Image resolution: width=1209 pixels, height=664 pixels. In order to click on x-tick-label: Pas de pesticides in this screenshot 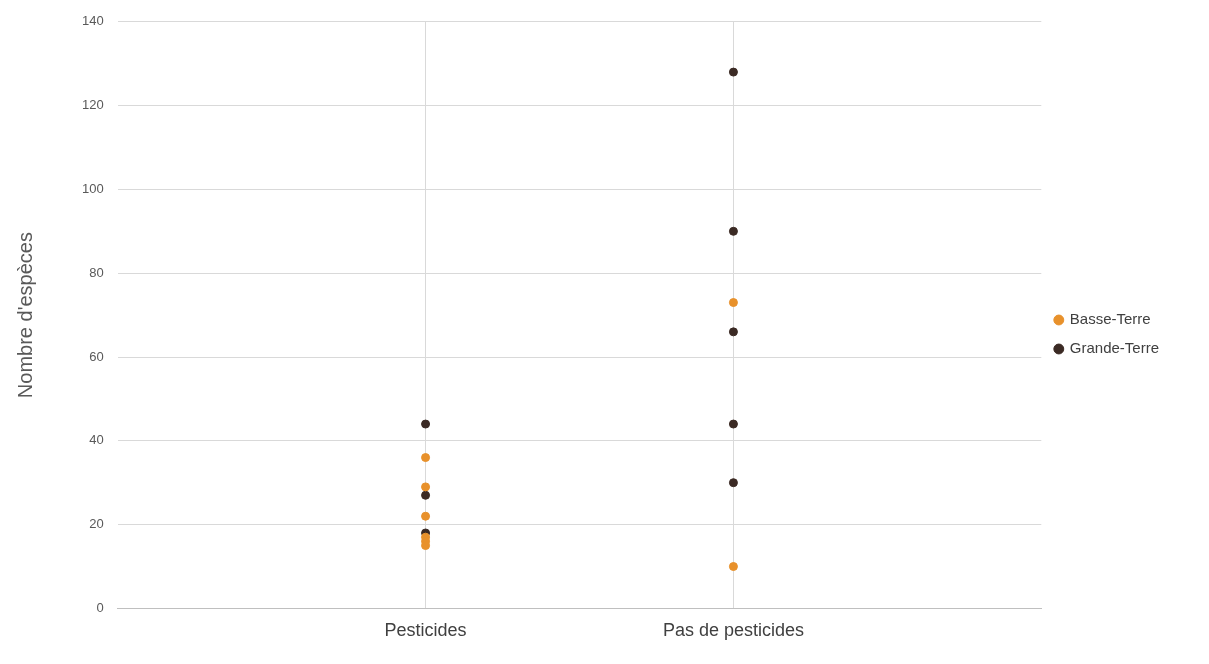, I will do `click(733, 630)`.